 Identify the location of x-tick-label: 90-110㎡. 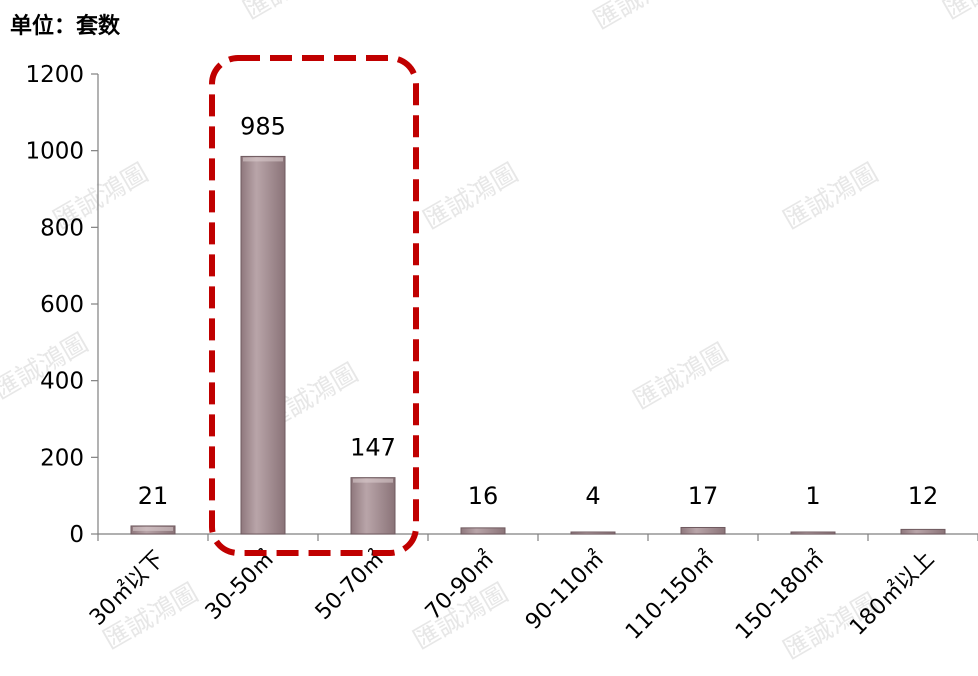
(564, 590).